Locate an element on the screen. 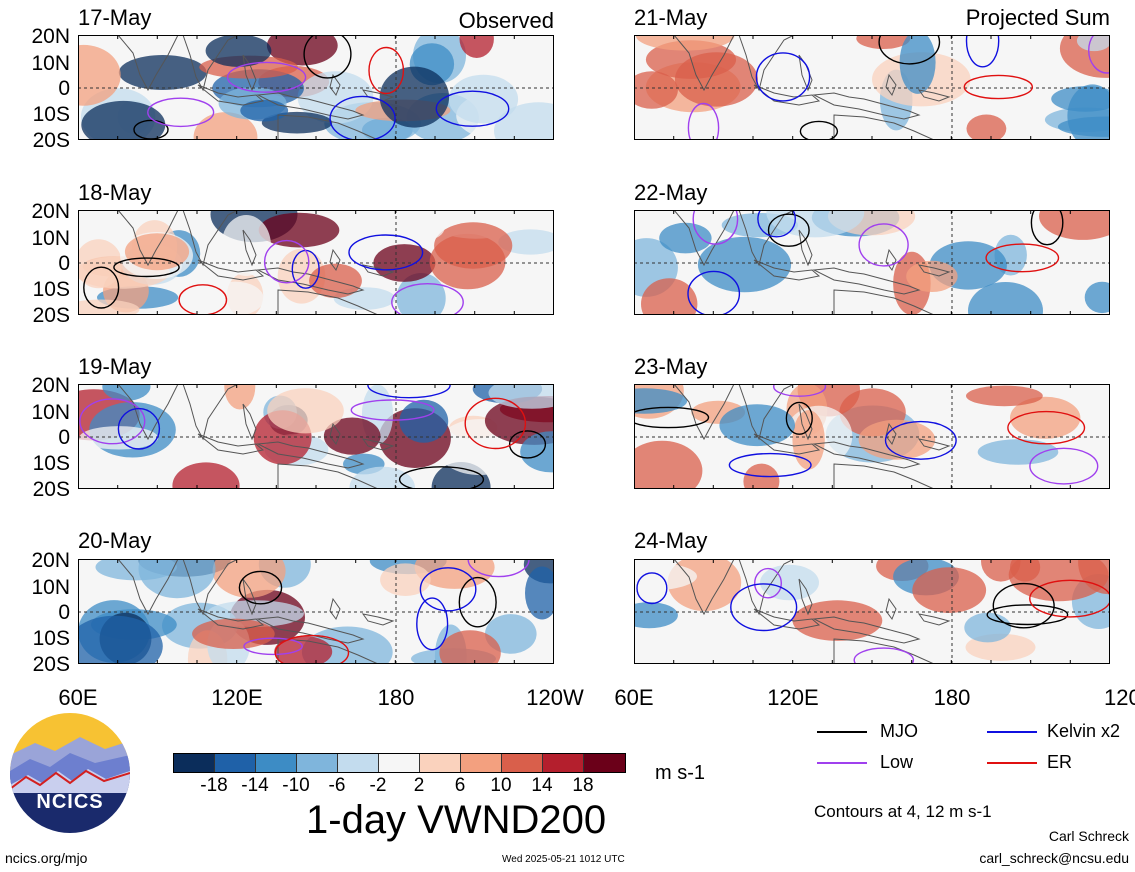 This screenshot has width=1135, height=872. panel-date: 17-May is located at coordinates (115, 17).